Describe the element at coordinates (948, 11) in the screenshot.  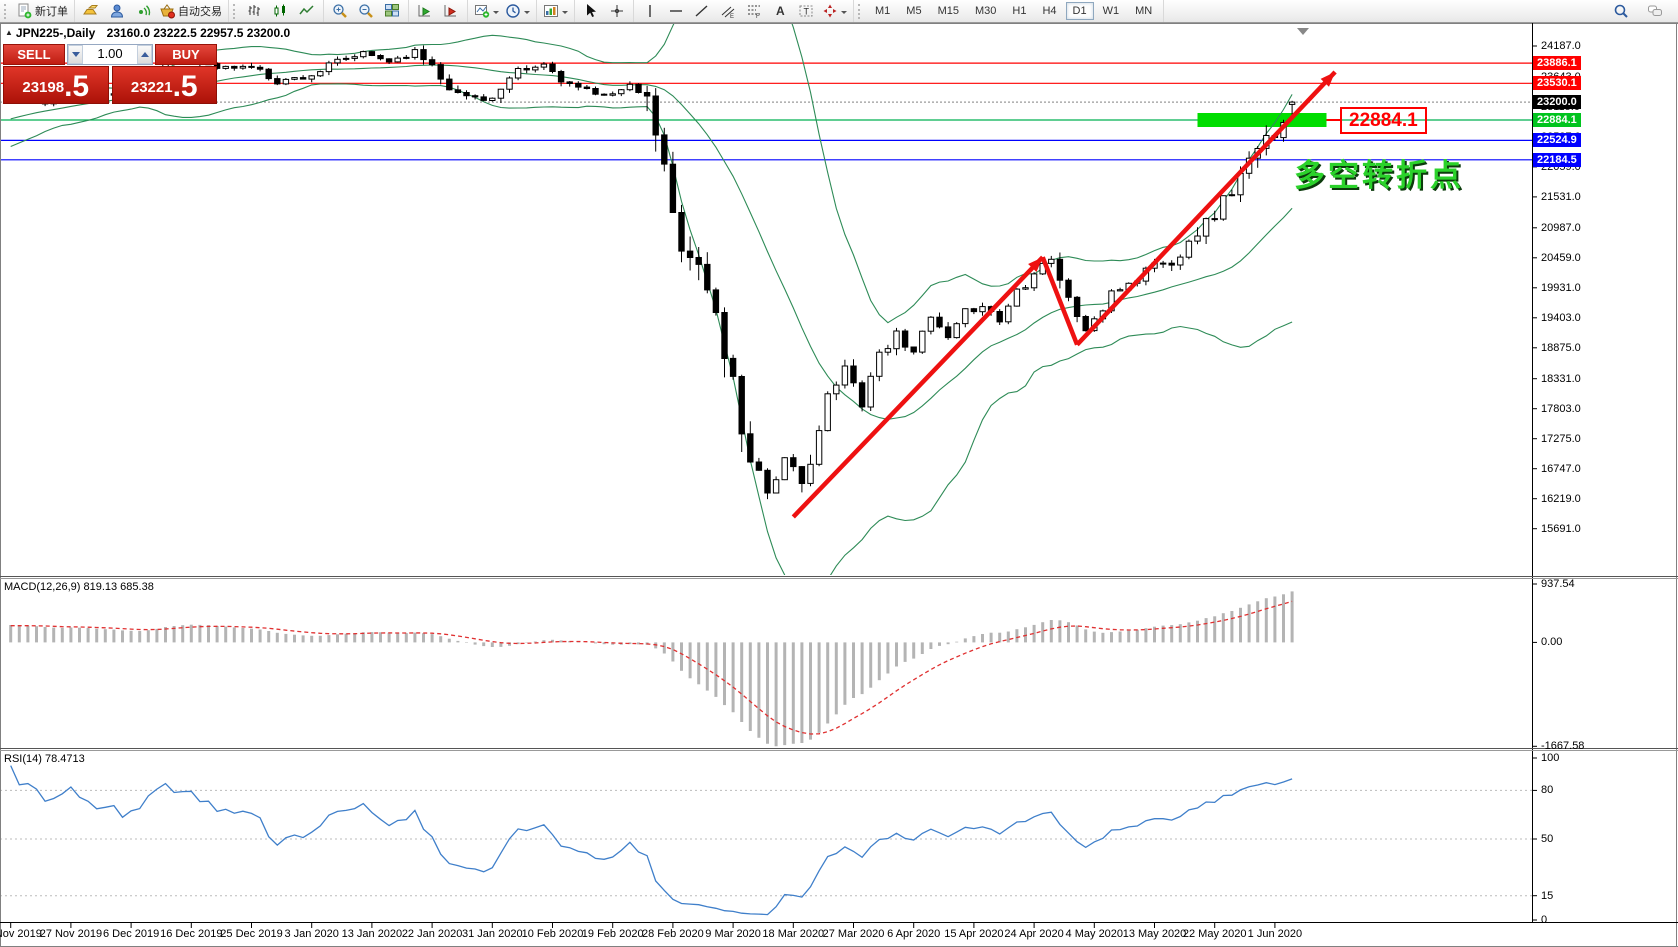
I see `timeframe-m15: M15` at that location.